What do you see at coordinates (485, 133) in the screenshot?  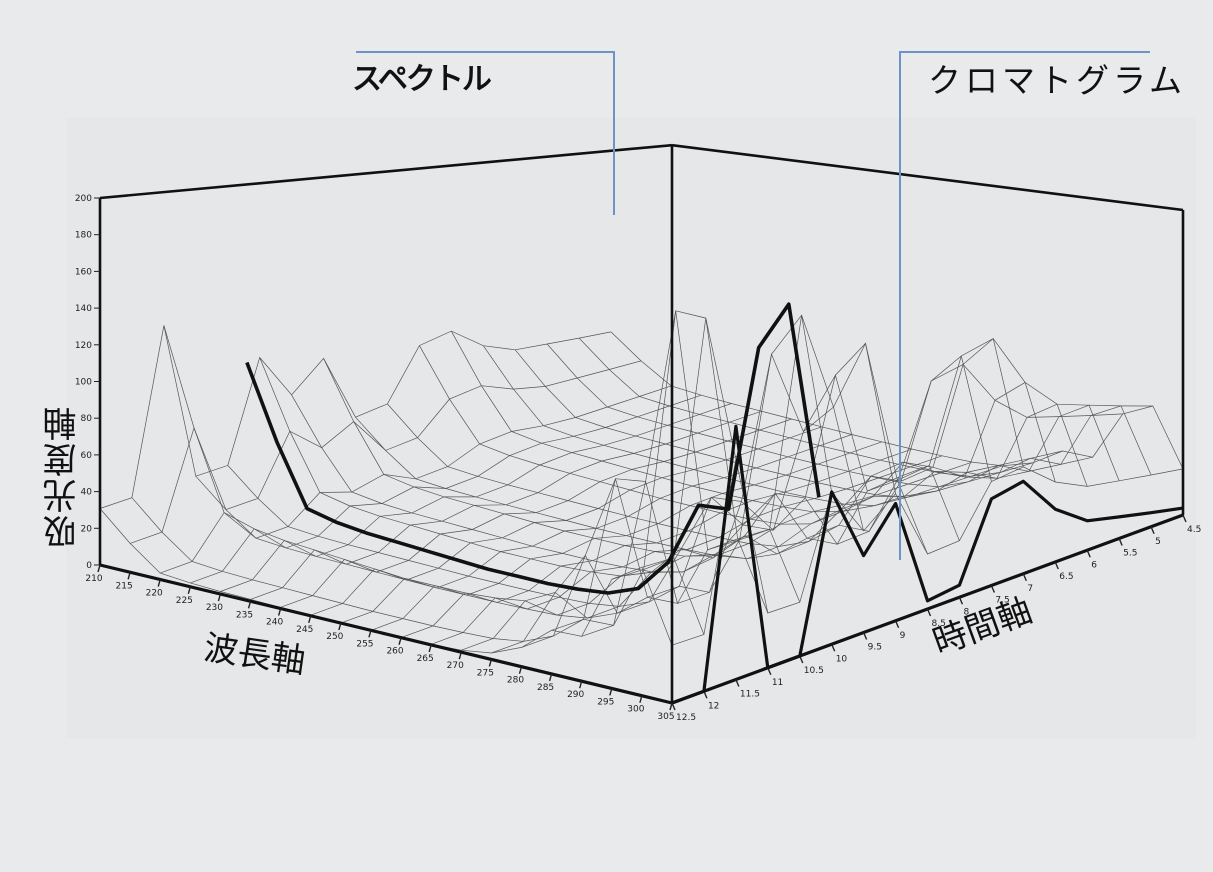 I see `spectrum-leader-line` at bounding box center [485, 133].